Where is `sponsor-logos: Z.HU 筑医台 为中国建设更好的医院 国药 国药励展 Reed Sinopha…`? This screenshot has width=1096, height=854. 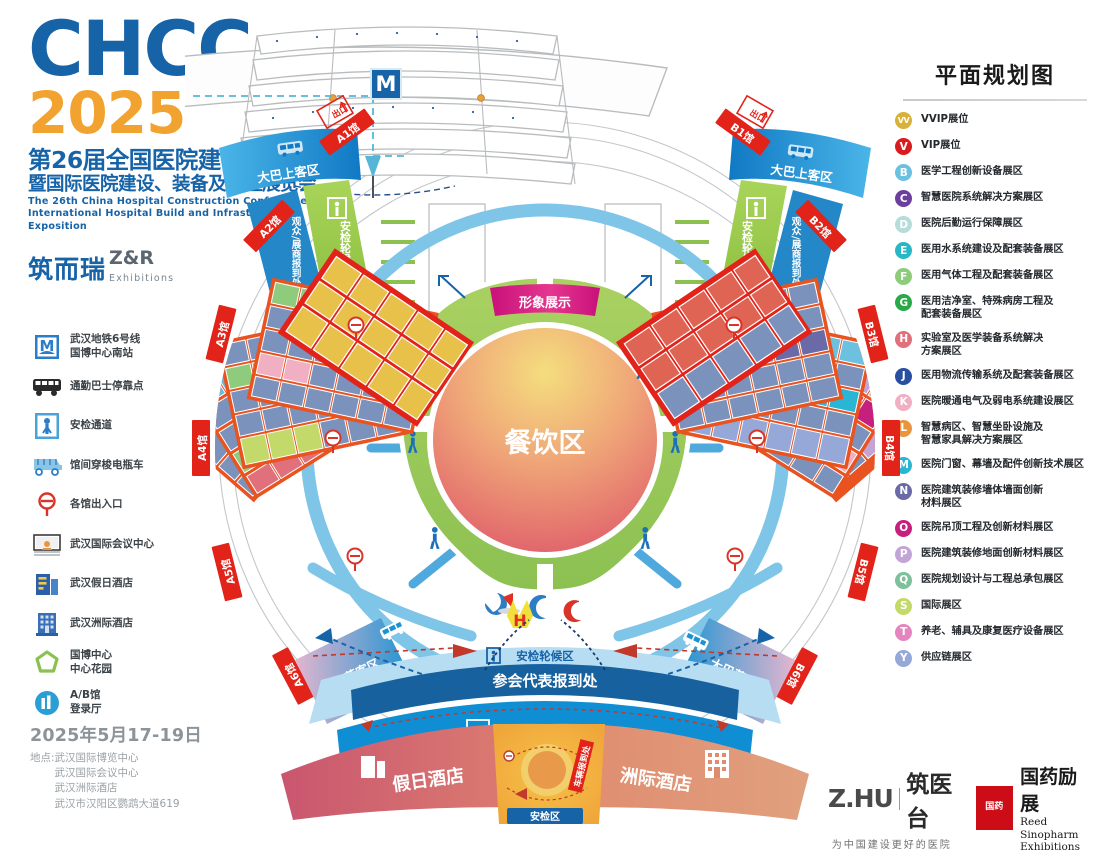 sponsor-logos: Z.HU 筑医台 为中国建设更好的医院 国药 国药励展 Reed Sinopha… is located at coordinates (962, 808).